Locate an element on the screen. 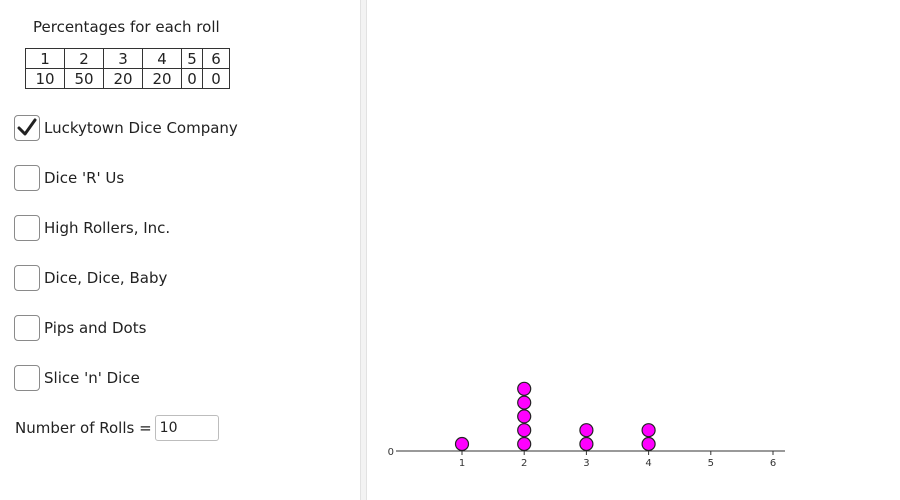 The height and width of the screenshot is (500, 900). x-tick-label: 2 is located at coordinates (524, 463).